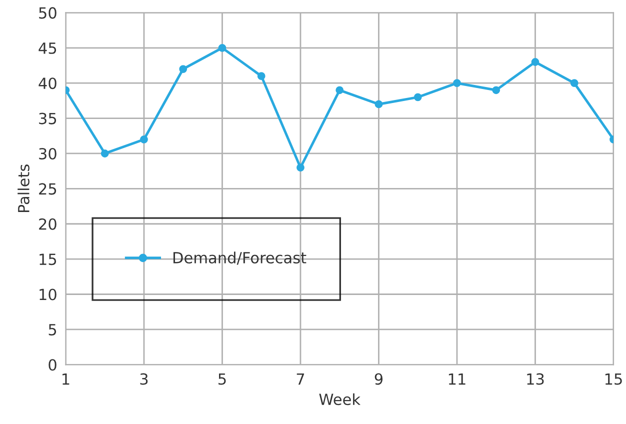 This screenshot has width=626, height=424. Describe the element at coordinates (378, 379) in the screenshot. I see `x-tick-label: 9` at that location.